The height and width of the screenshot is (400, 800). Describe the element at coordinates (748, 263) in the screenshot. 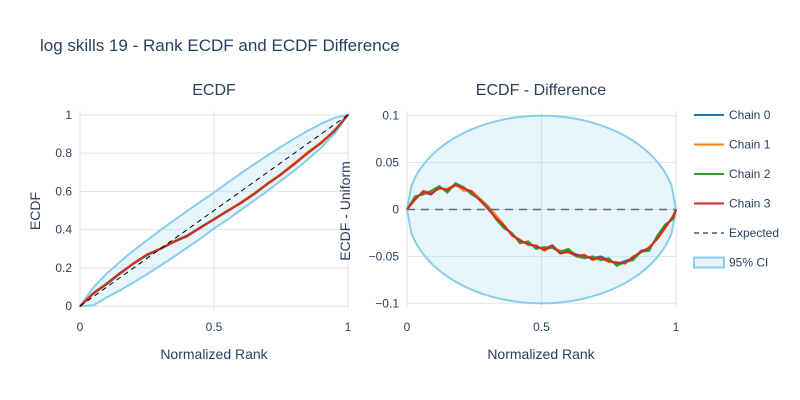

I see `legend-label: 95% CI` at that location.